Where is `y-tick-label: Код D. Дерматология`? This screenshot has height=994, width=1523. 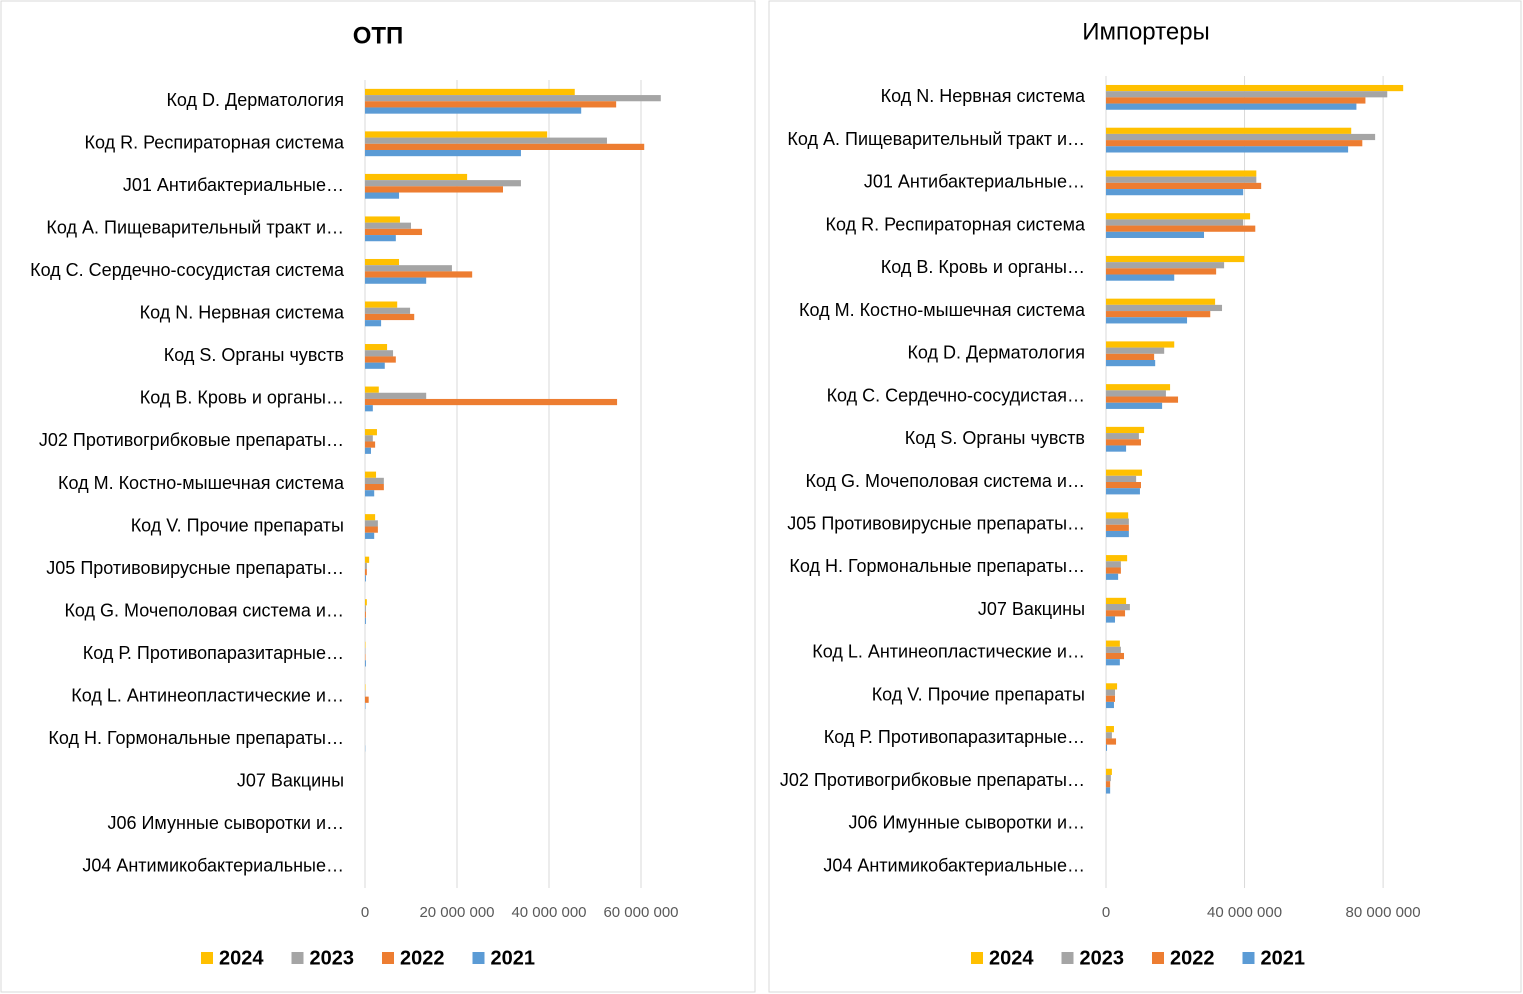
y-tick-label: Код D. Дерматология is located at coordinates (996, 353).